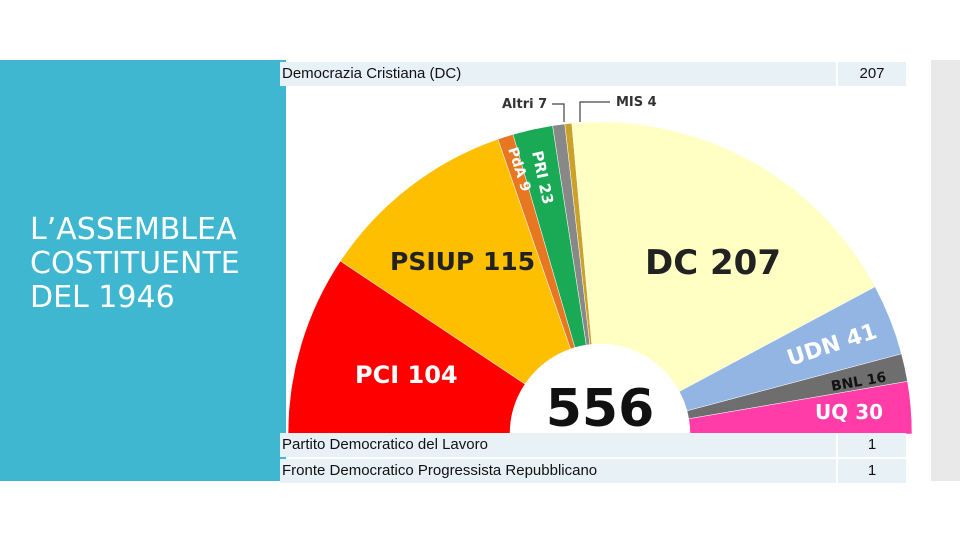 Image resolution: width=960 pixels, height=540 pixels. I want to click on slice-label-pci: PCI 104, so click(406, 375).